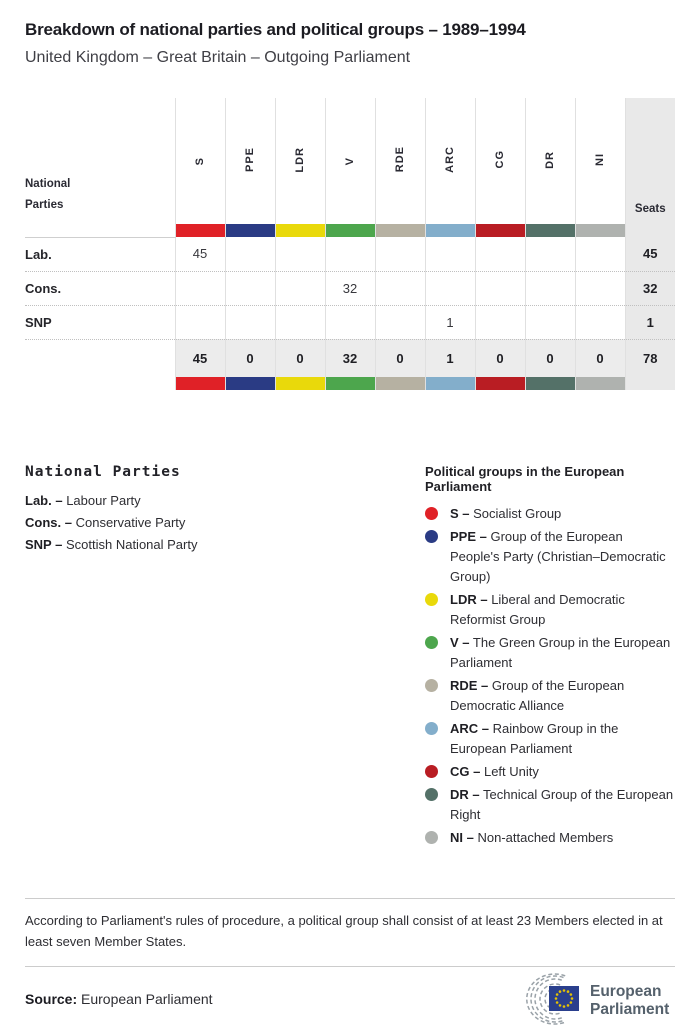 The image size is (700, 1025). Describe the element at coordinates (299, 161) in the screenshot. I see `group-column-header-LDR: LDR` at that location.